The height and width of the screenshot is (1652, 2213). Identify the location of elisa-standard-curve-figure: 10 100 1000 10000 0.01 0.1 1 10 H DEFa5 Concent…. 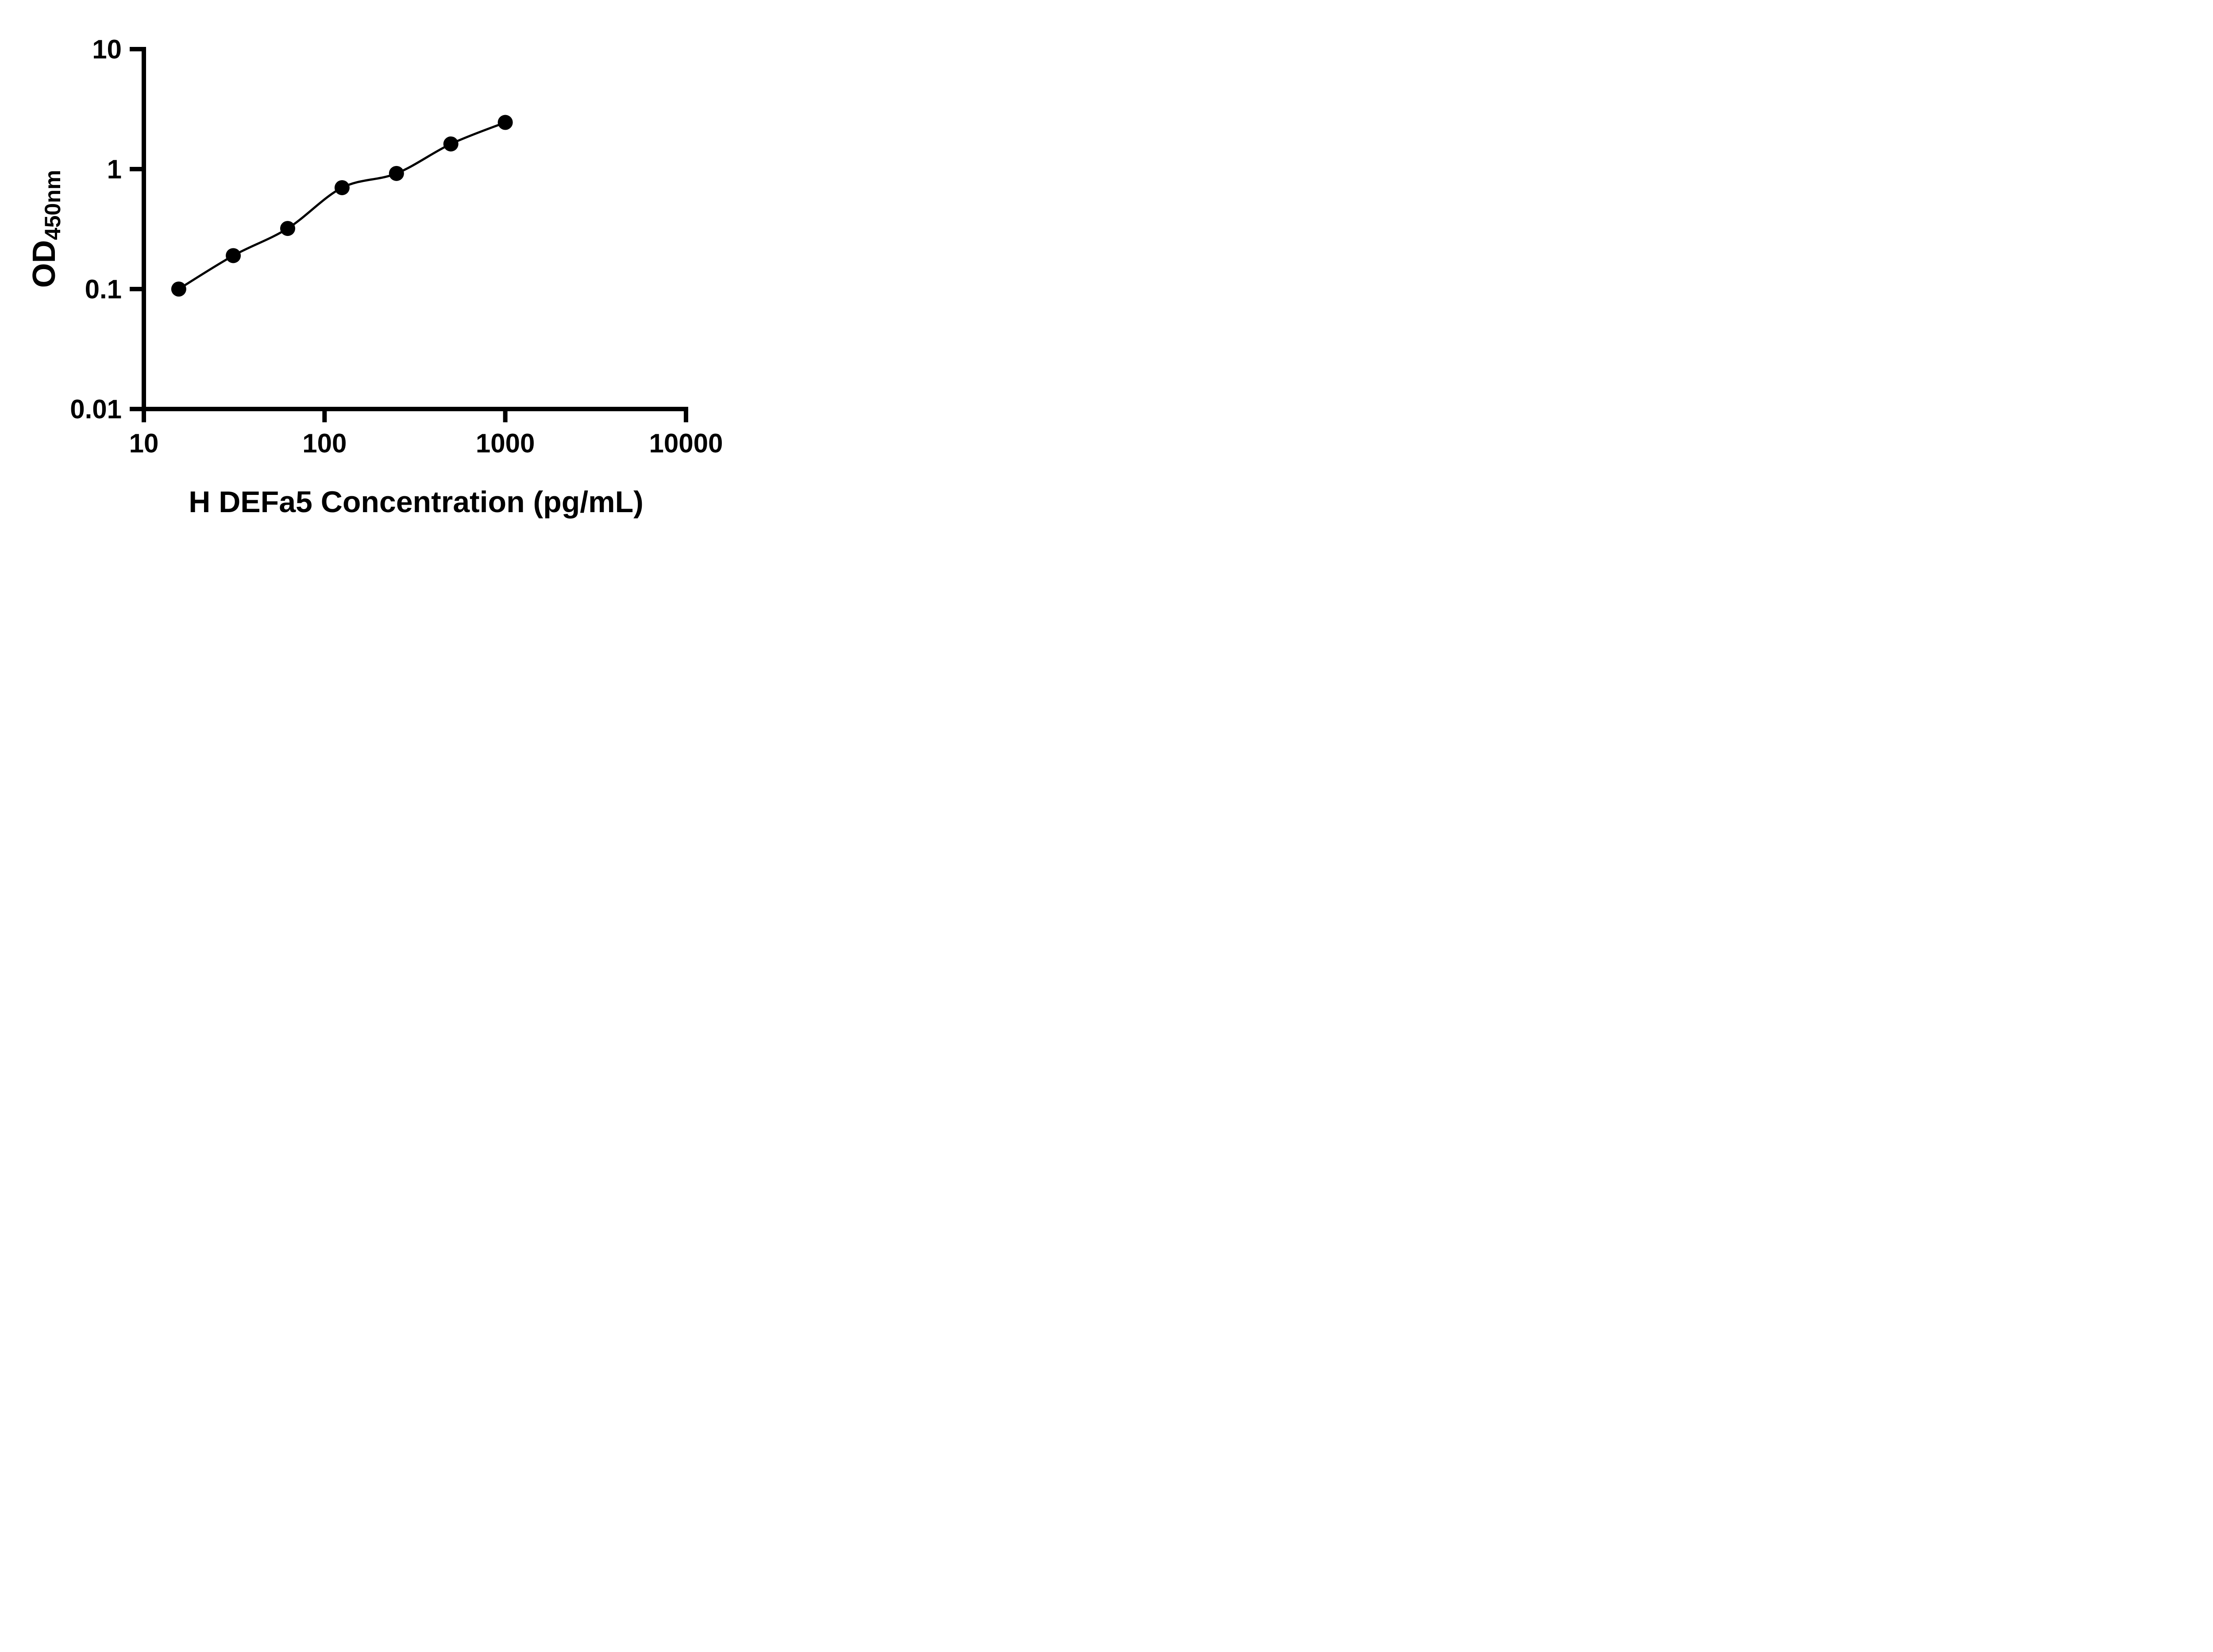
(378, 275).